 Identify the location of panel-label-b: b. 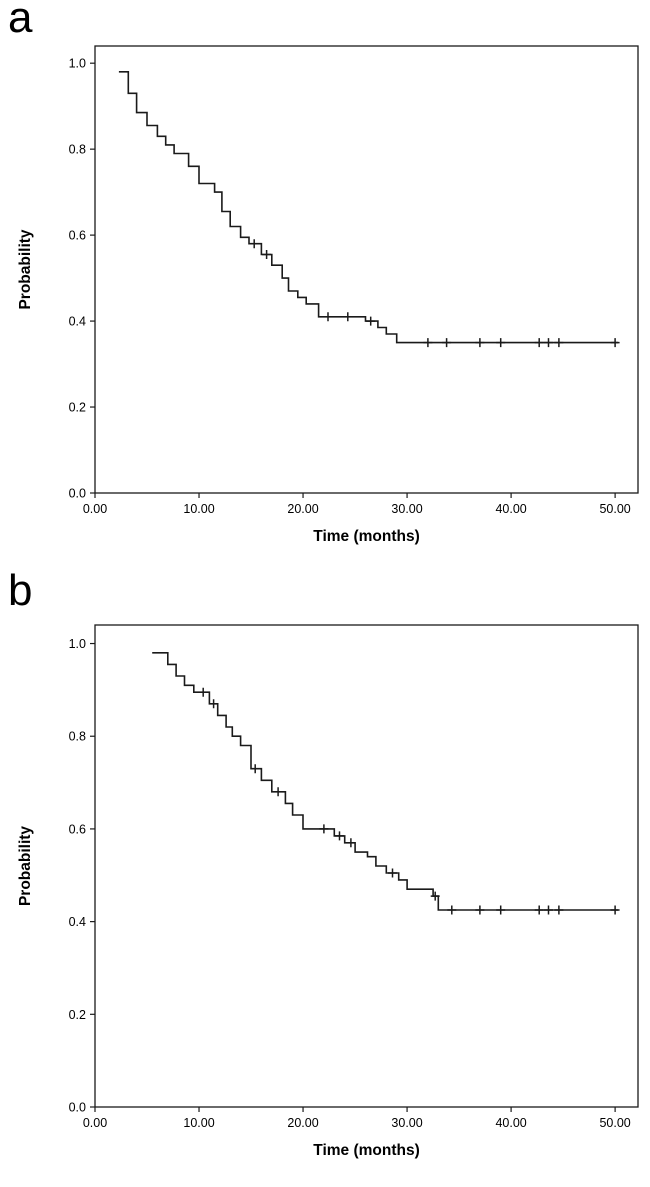
(20, 590).